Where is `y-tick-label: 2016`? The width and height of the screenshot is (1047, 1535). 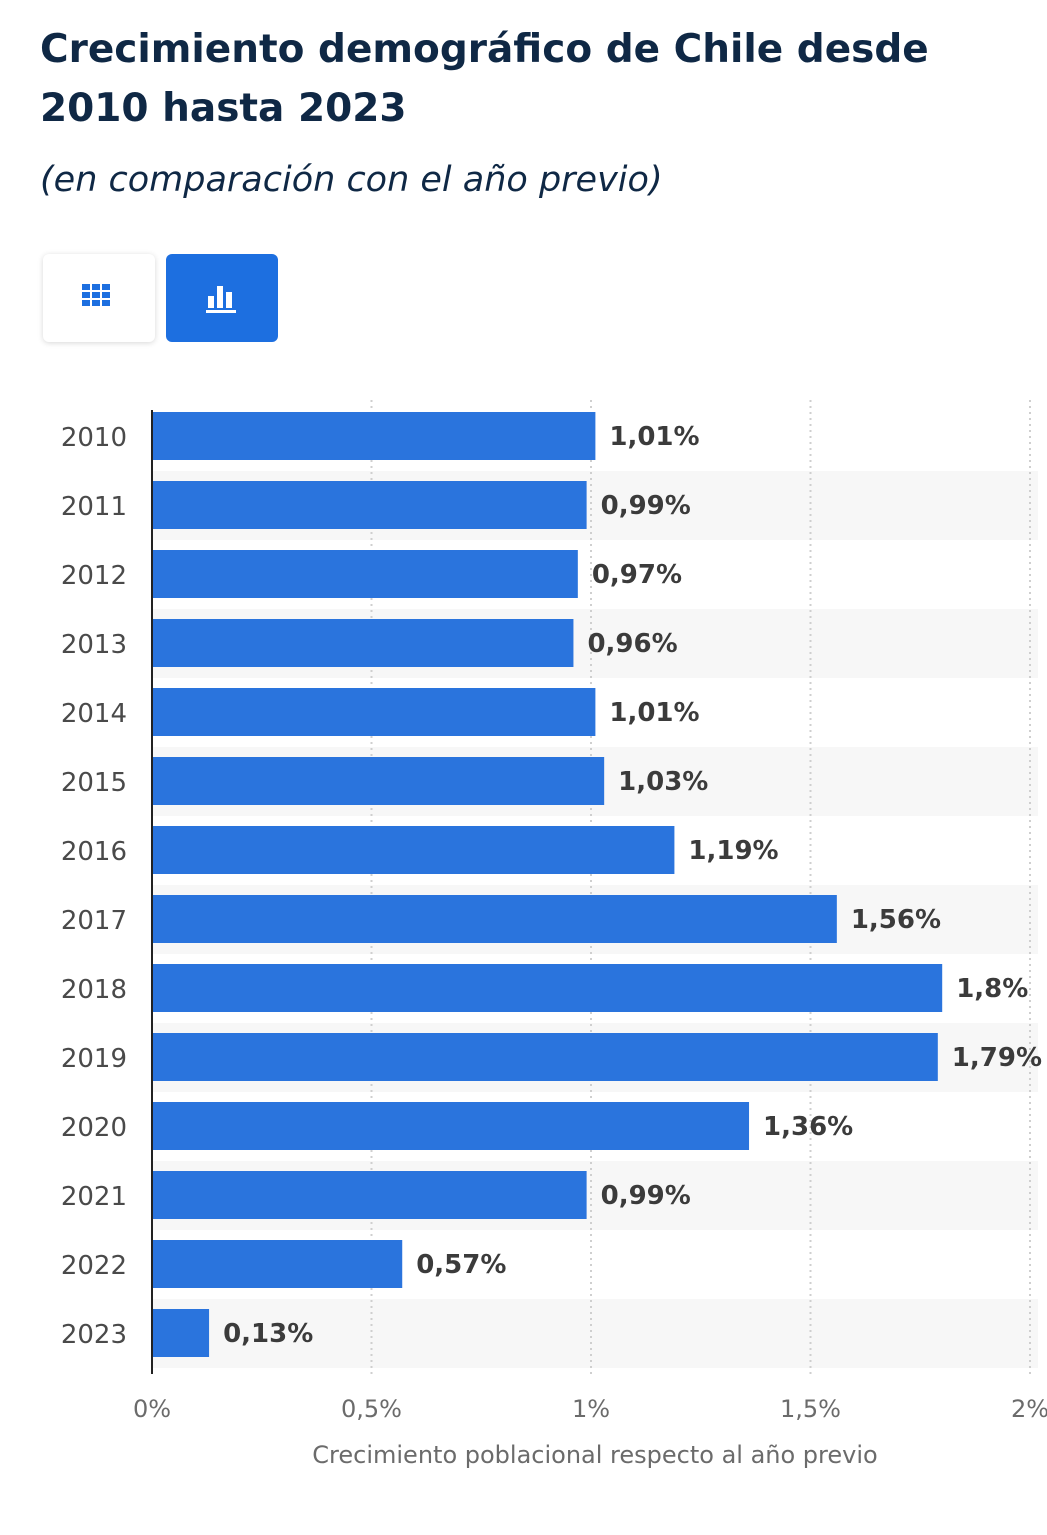
y-tick-label: 2016 is located at coordinates (94, 852).